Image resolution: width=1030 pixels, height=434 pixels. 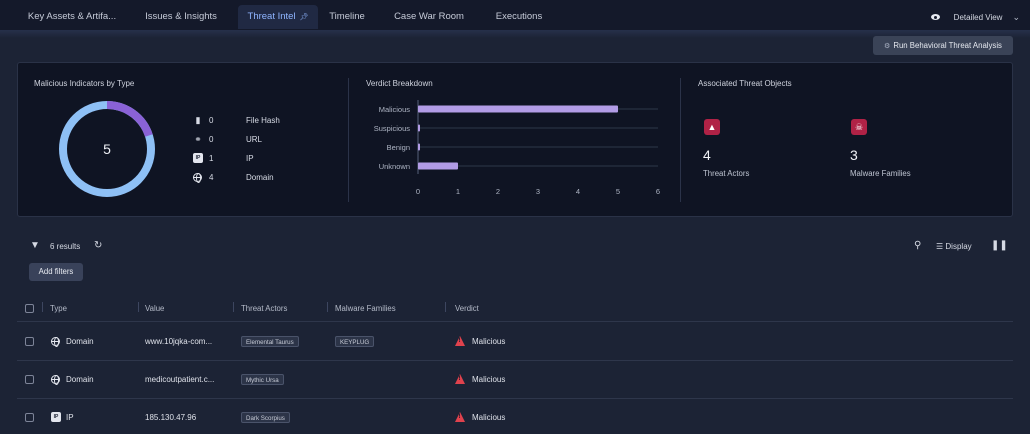 What do you see at coordinates (458, 191) in the screenshot?
I see `x-tick-label: 1` at bounding box center [458, 191].